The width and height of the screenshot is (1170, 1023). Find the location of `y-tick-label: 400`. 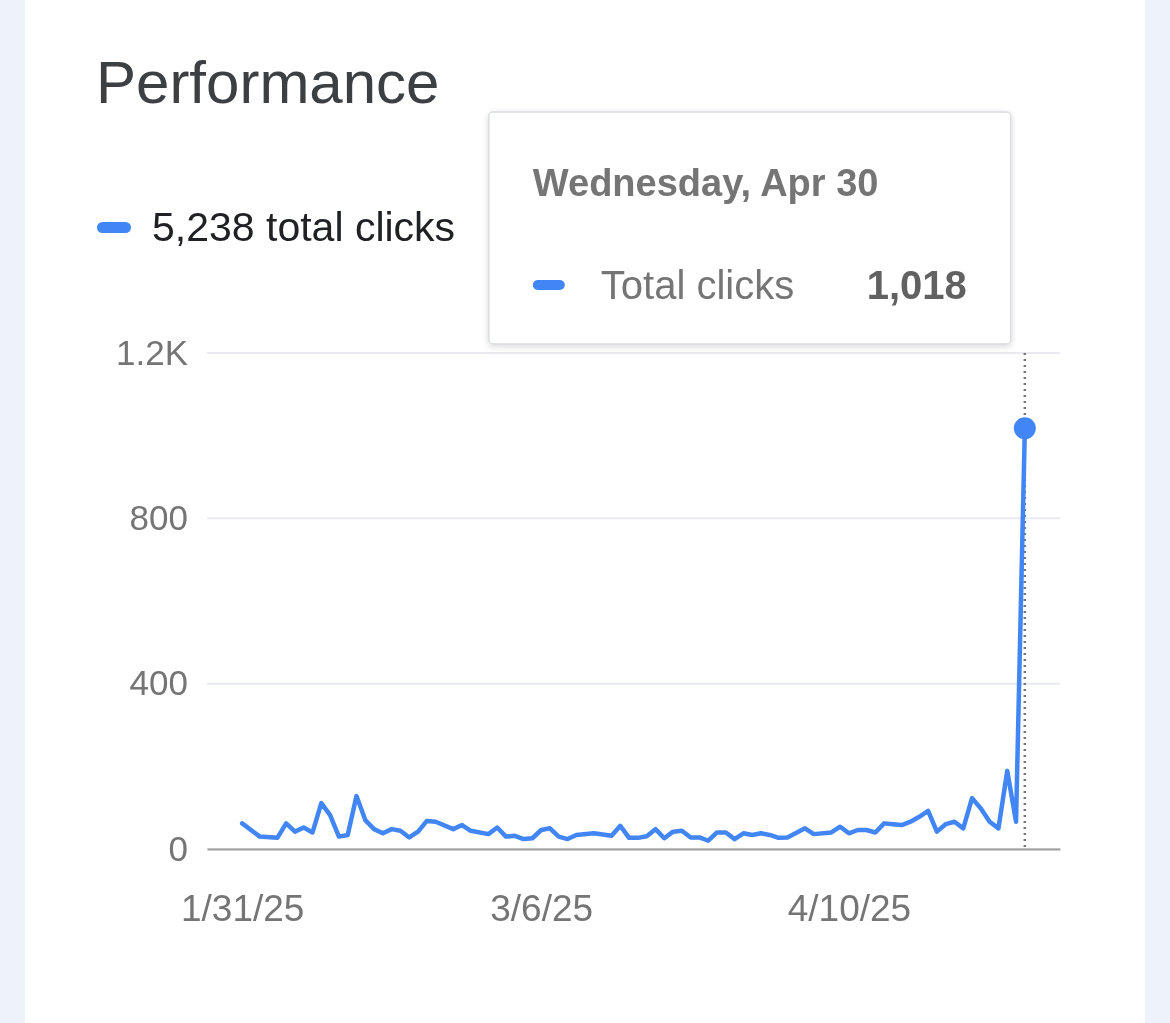

y-tick-label: 400 is located at coordinates (158, 683).